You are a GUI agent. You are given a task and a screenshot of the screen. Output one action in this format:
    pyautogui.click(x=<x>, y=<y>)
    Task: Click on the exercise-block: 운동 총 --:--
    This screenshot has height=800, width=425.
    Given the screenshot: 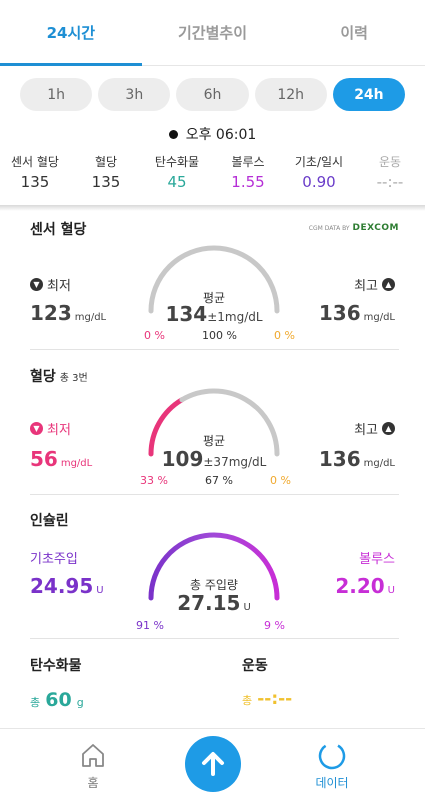 What is the action you would take?
    pyautogui.click(x=267, y=682)
    